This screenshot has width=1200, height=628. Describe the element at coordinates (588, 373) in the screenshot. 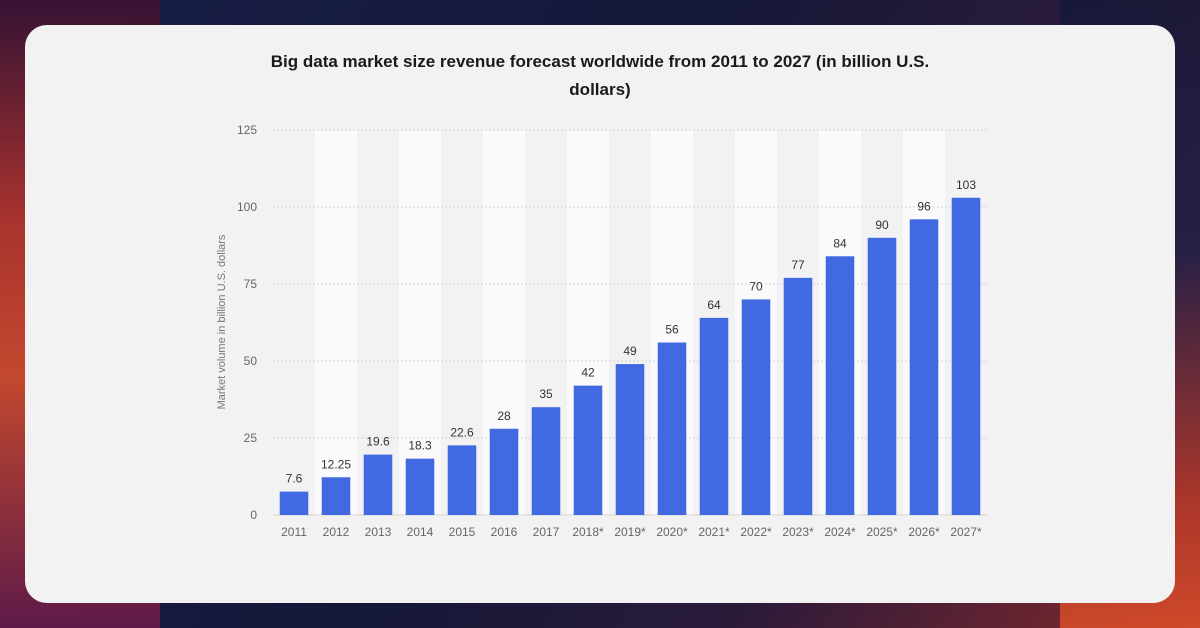

I see `bar-value-label: 42` at that location.